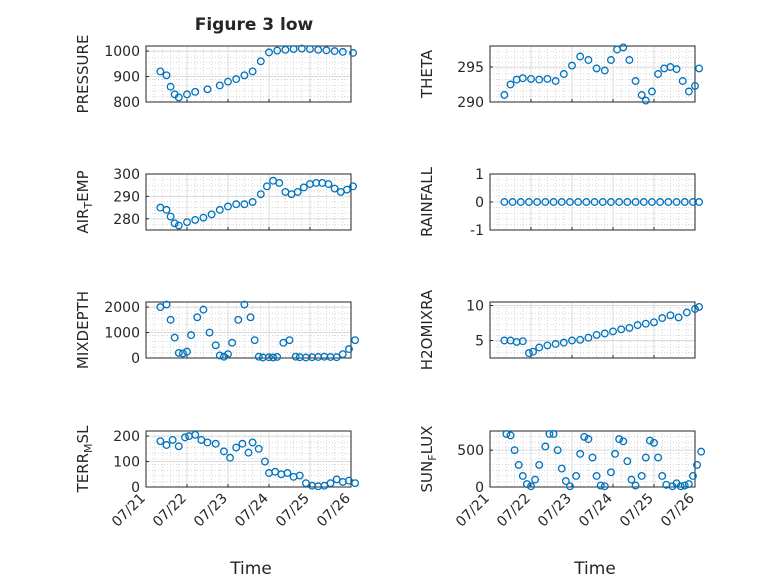 Image resolution: width=778 pixels, height=583 pixels. I want to click on y-axis-label: THETA, so click(427, 74).